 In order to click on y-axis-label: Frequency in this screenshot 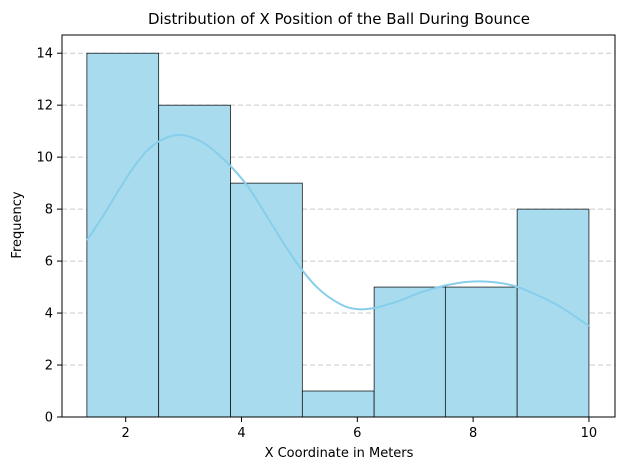, I will do `click(17, 224)`.